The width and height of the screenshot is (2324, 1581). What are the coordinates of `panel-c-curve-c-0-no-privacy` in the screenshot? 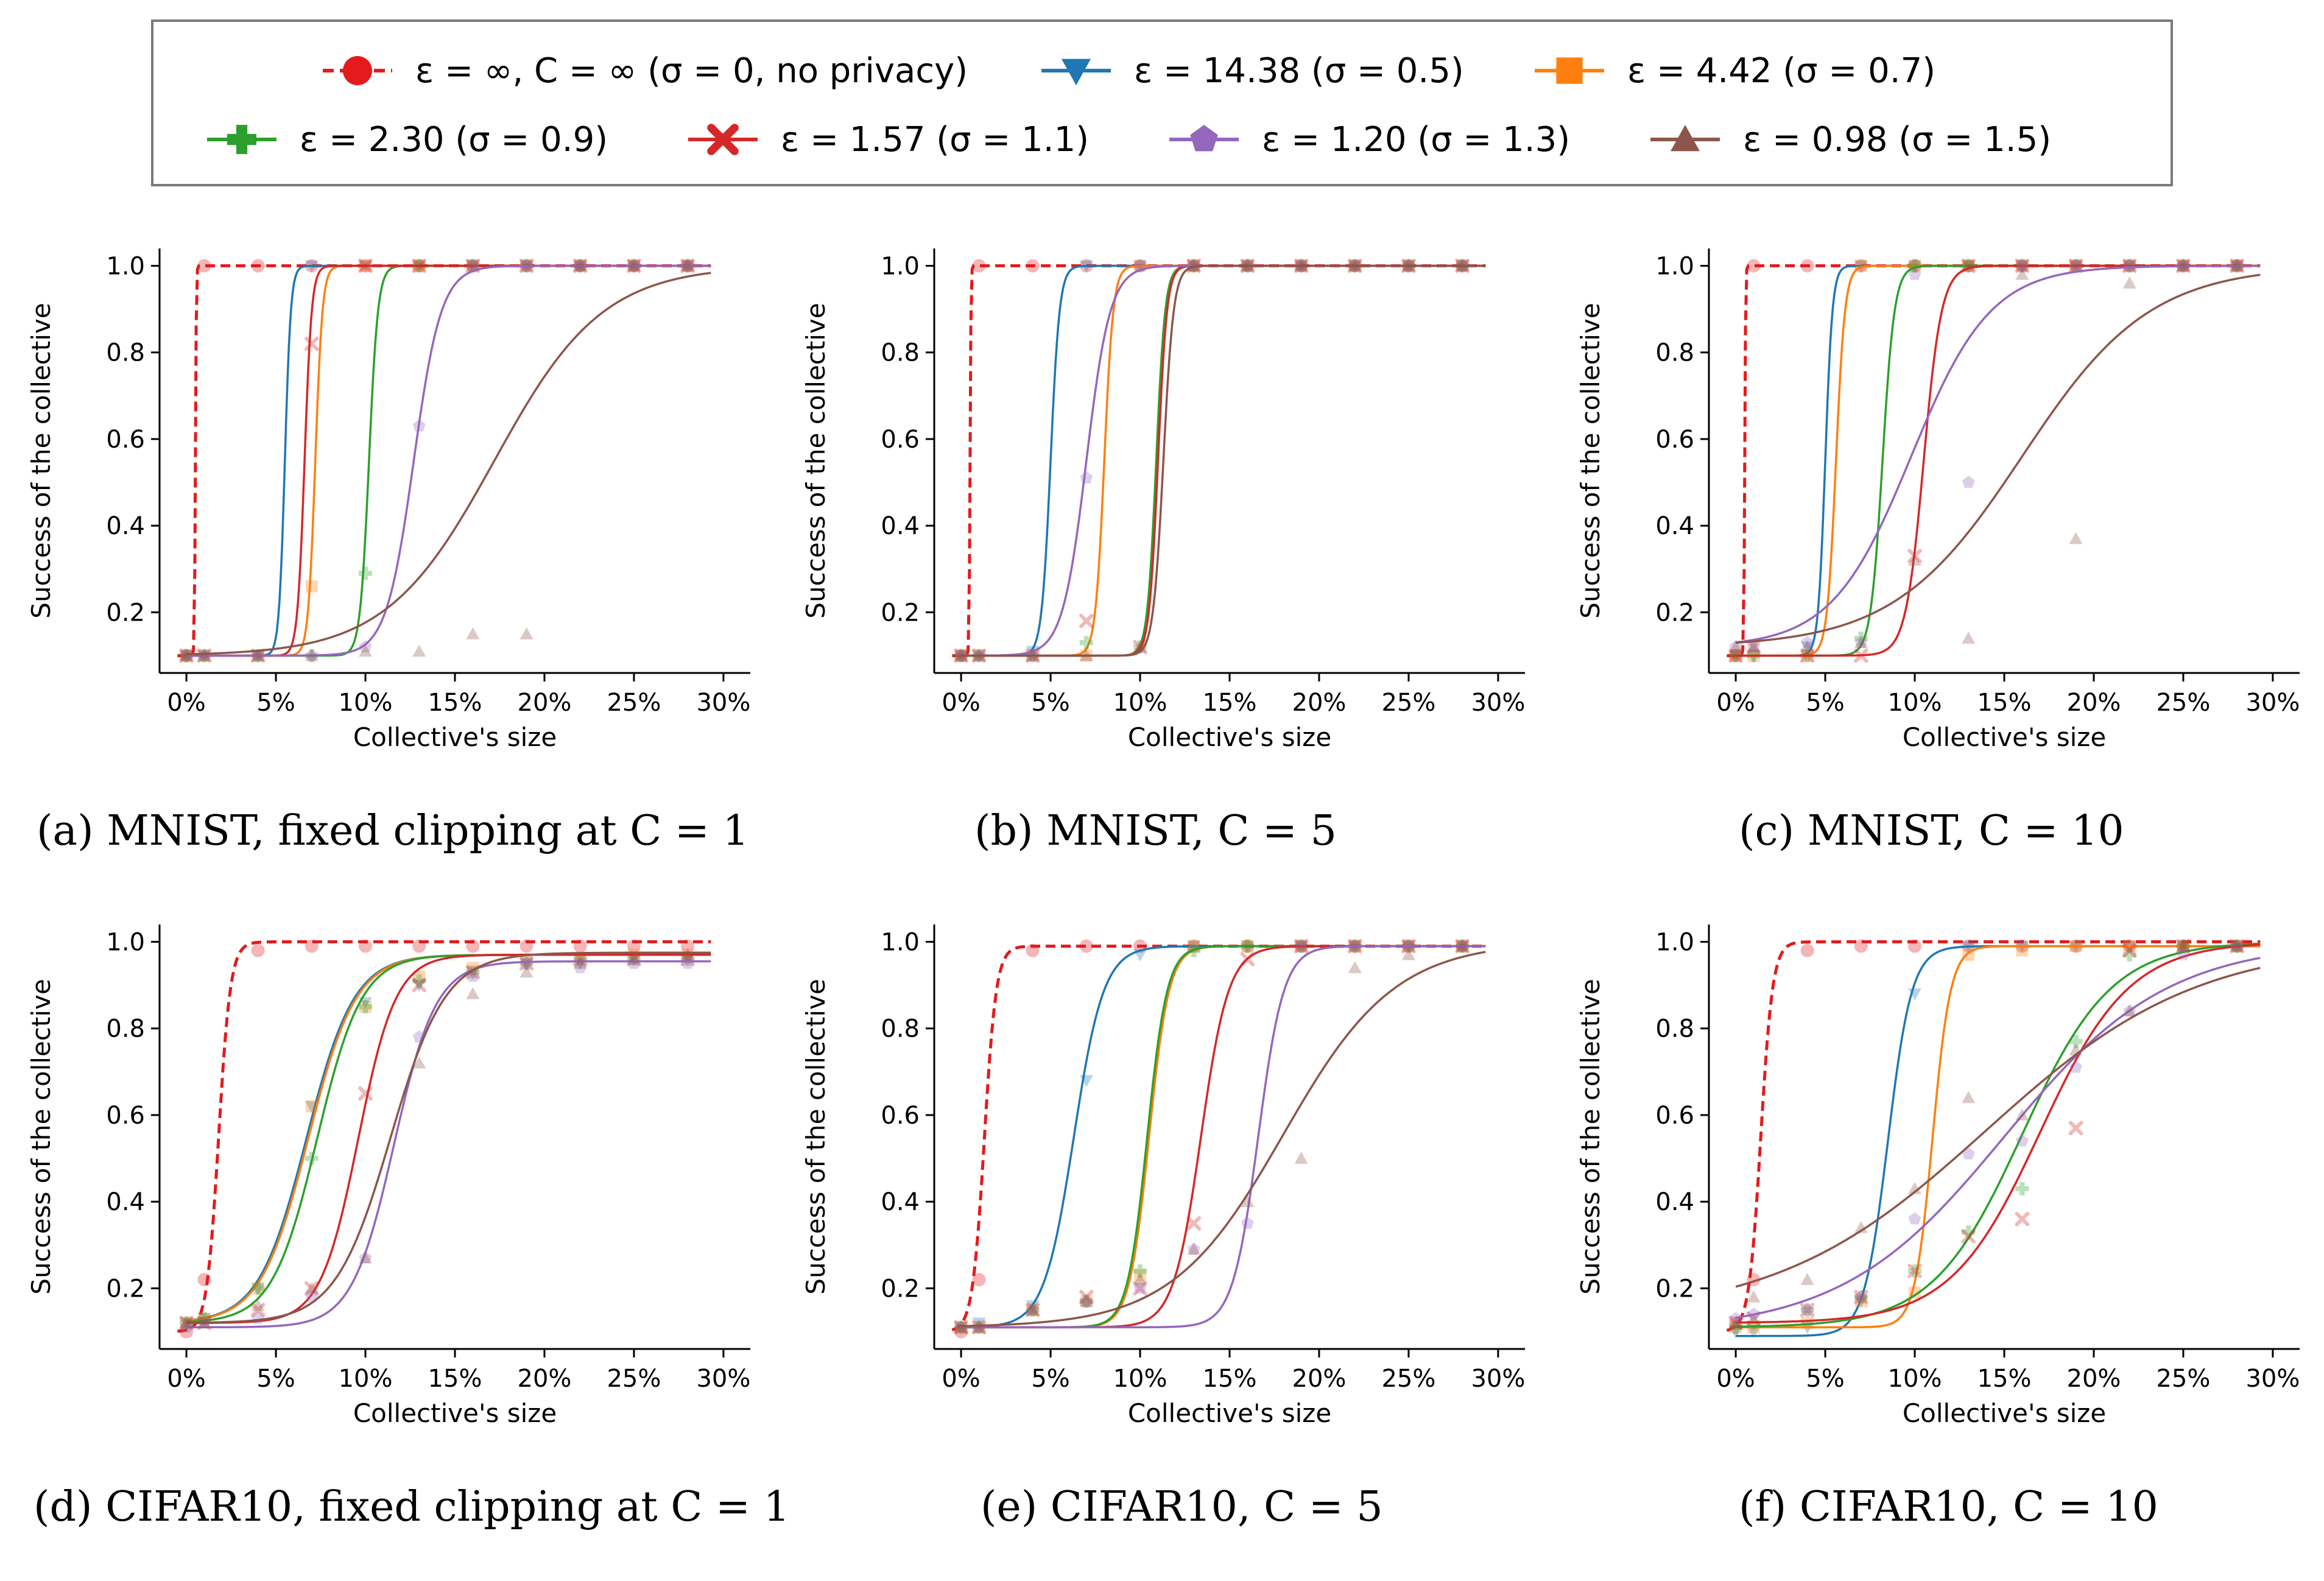 It's located at (1994, 461).